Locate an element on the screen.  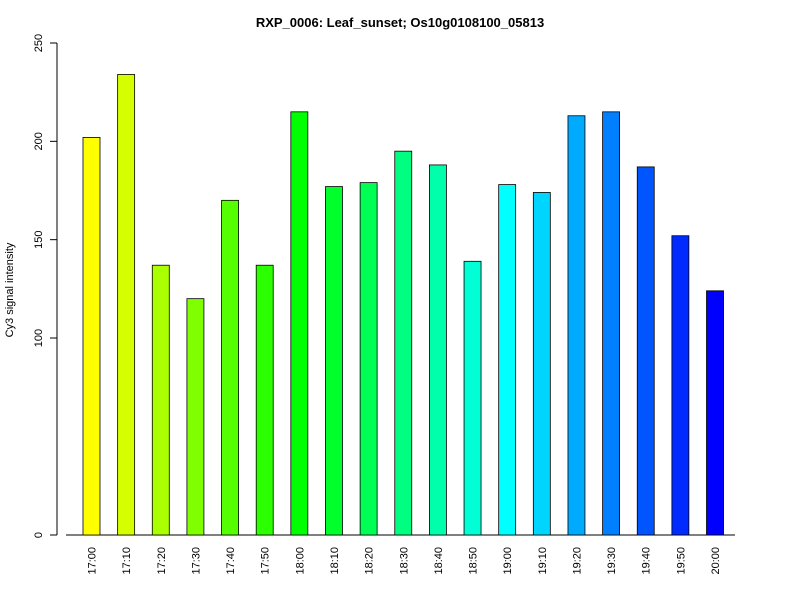
bar-1930 is located at coordinates (611, 323).